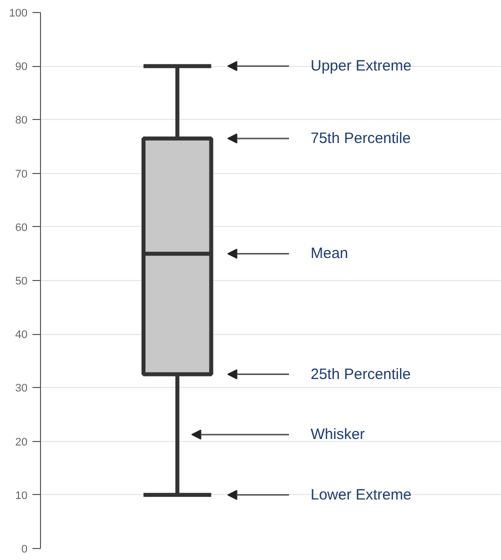  What do you see at coordinates (21, 442) in the screenshot?
I see `y-tick-label: 20` at bounding box center [21, 442].